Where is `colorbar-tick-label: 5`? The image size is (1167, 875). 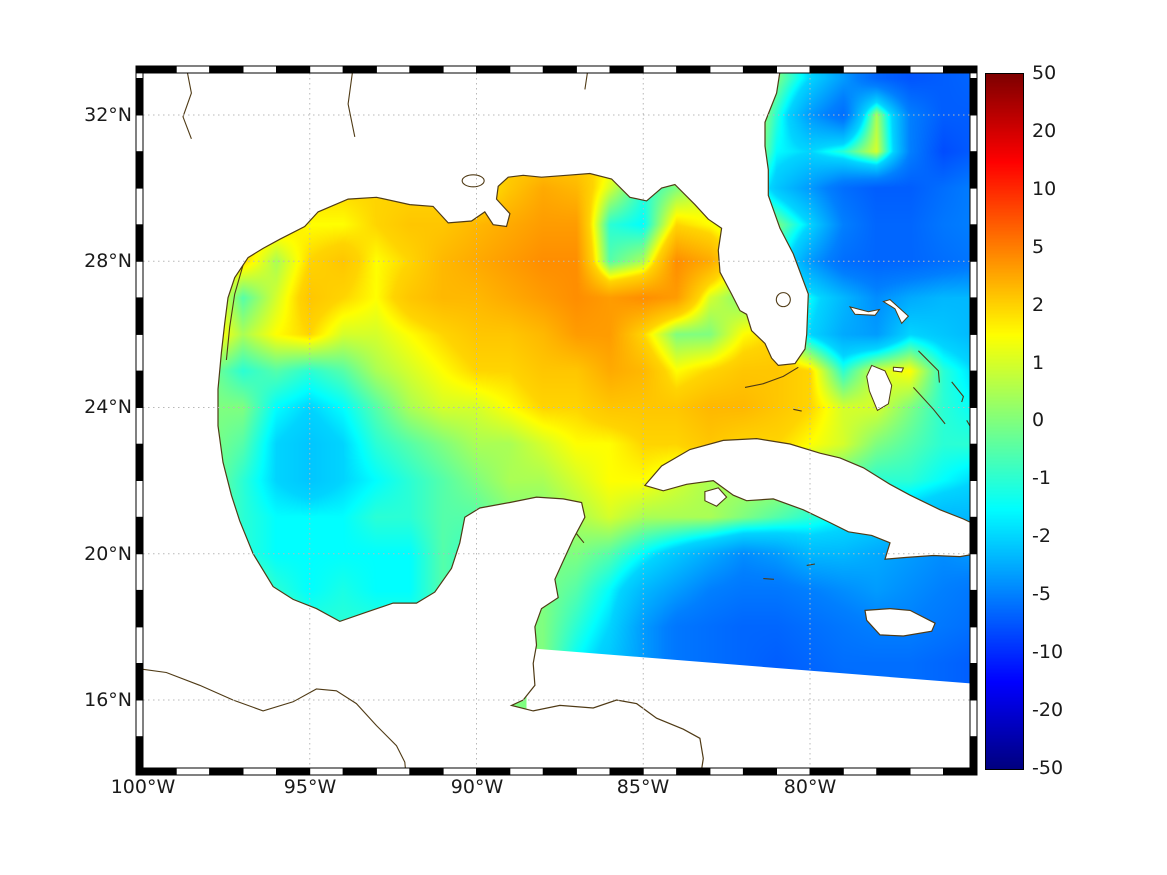
colorbar-tick-label: 5 is located at coordinates (1038, 247).